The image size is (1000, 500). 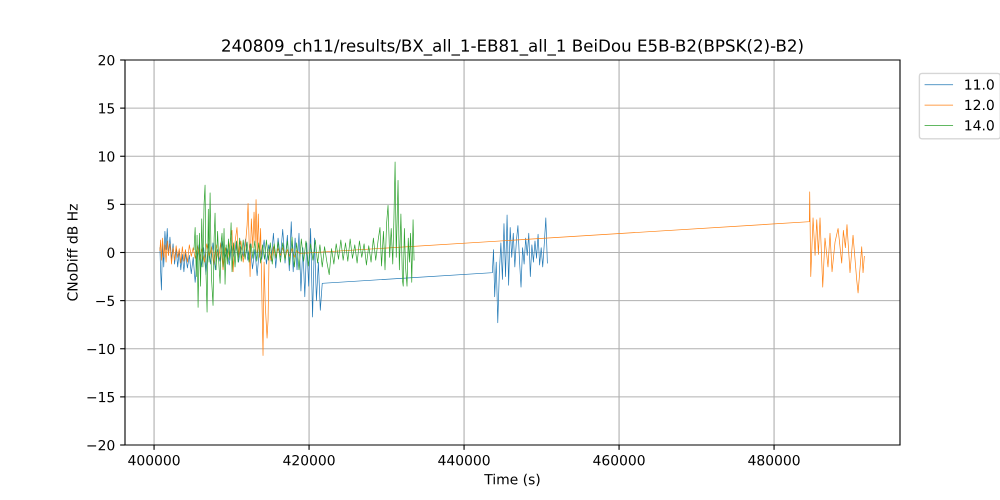 I want to click on y-tick-label: 0, so click(x=110, y=252).